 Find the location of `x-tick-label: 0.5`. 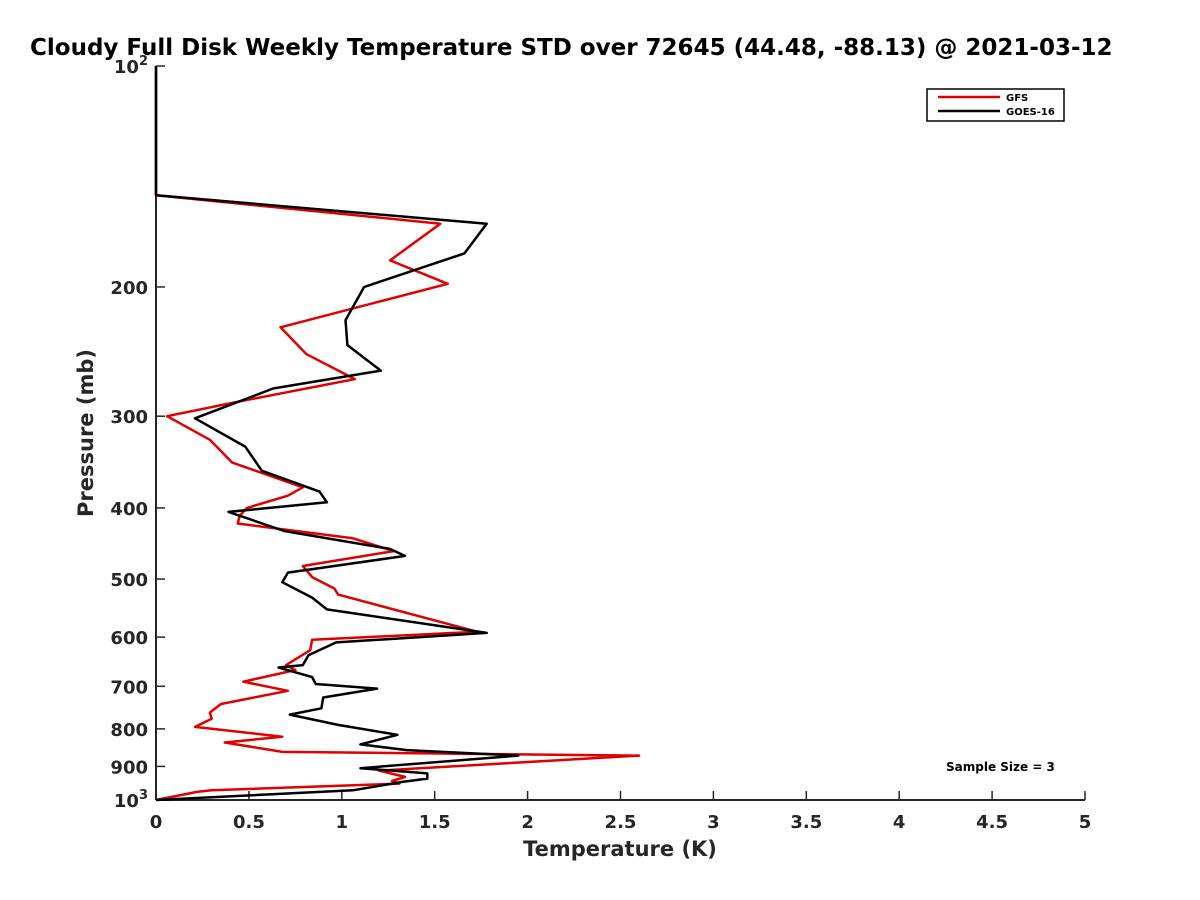

x-tick-label: 0.5 is located at coordinates (249, 822).